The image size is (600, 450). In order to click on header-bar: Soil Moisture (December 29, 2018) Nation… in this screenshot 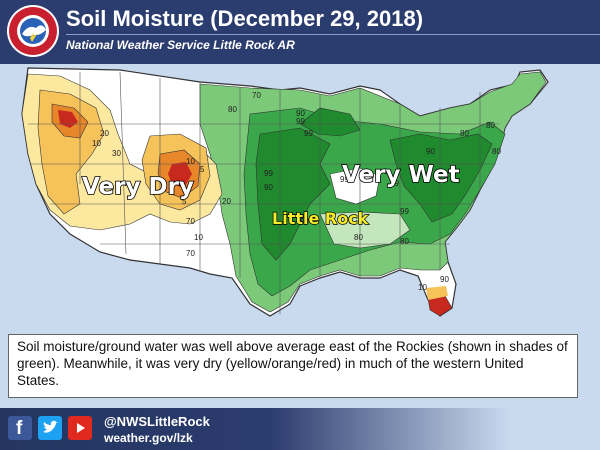, I will do `click(300, 32)`.